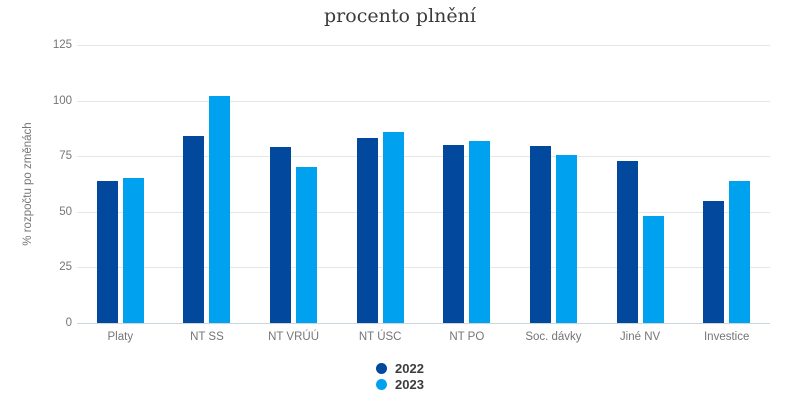 The image size is (809, 419). Describe the element at coordinates (740, 251) in the screenshot. I see `bar-2023-investice` at that location.